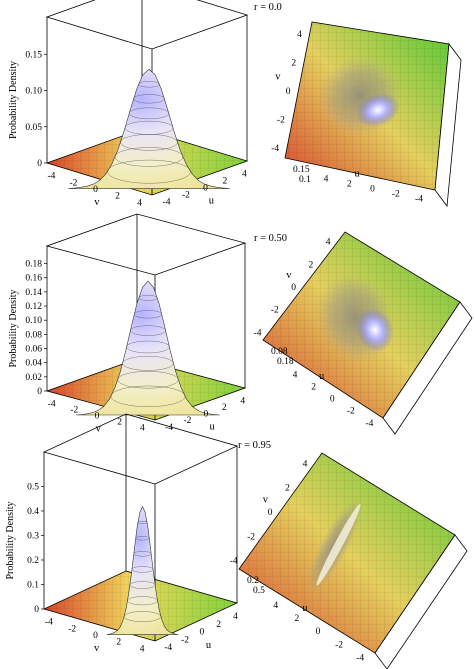 The image size is (474, 669). What do you see at coordinates (33, 92) in the screenshot?
I see `z-tick-label: 0.10` at bounding box center [33, 92].